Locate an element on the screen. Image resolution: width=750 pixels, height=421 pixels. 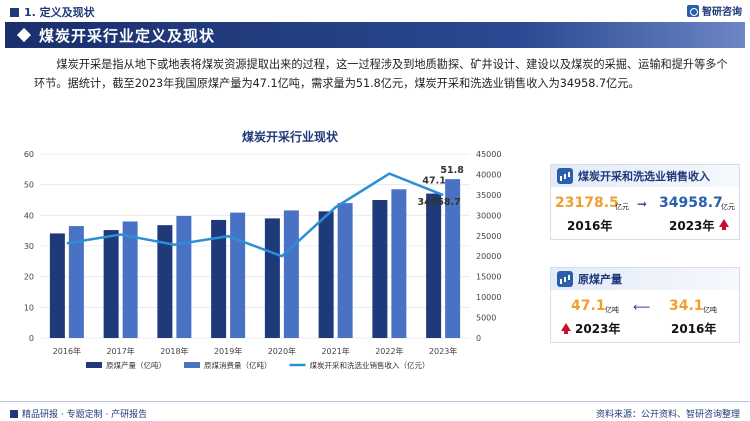
output-2016-year: 2016年 is located at coordinates (694, 329).